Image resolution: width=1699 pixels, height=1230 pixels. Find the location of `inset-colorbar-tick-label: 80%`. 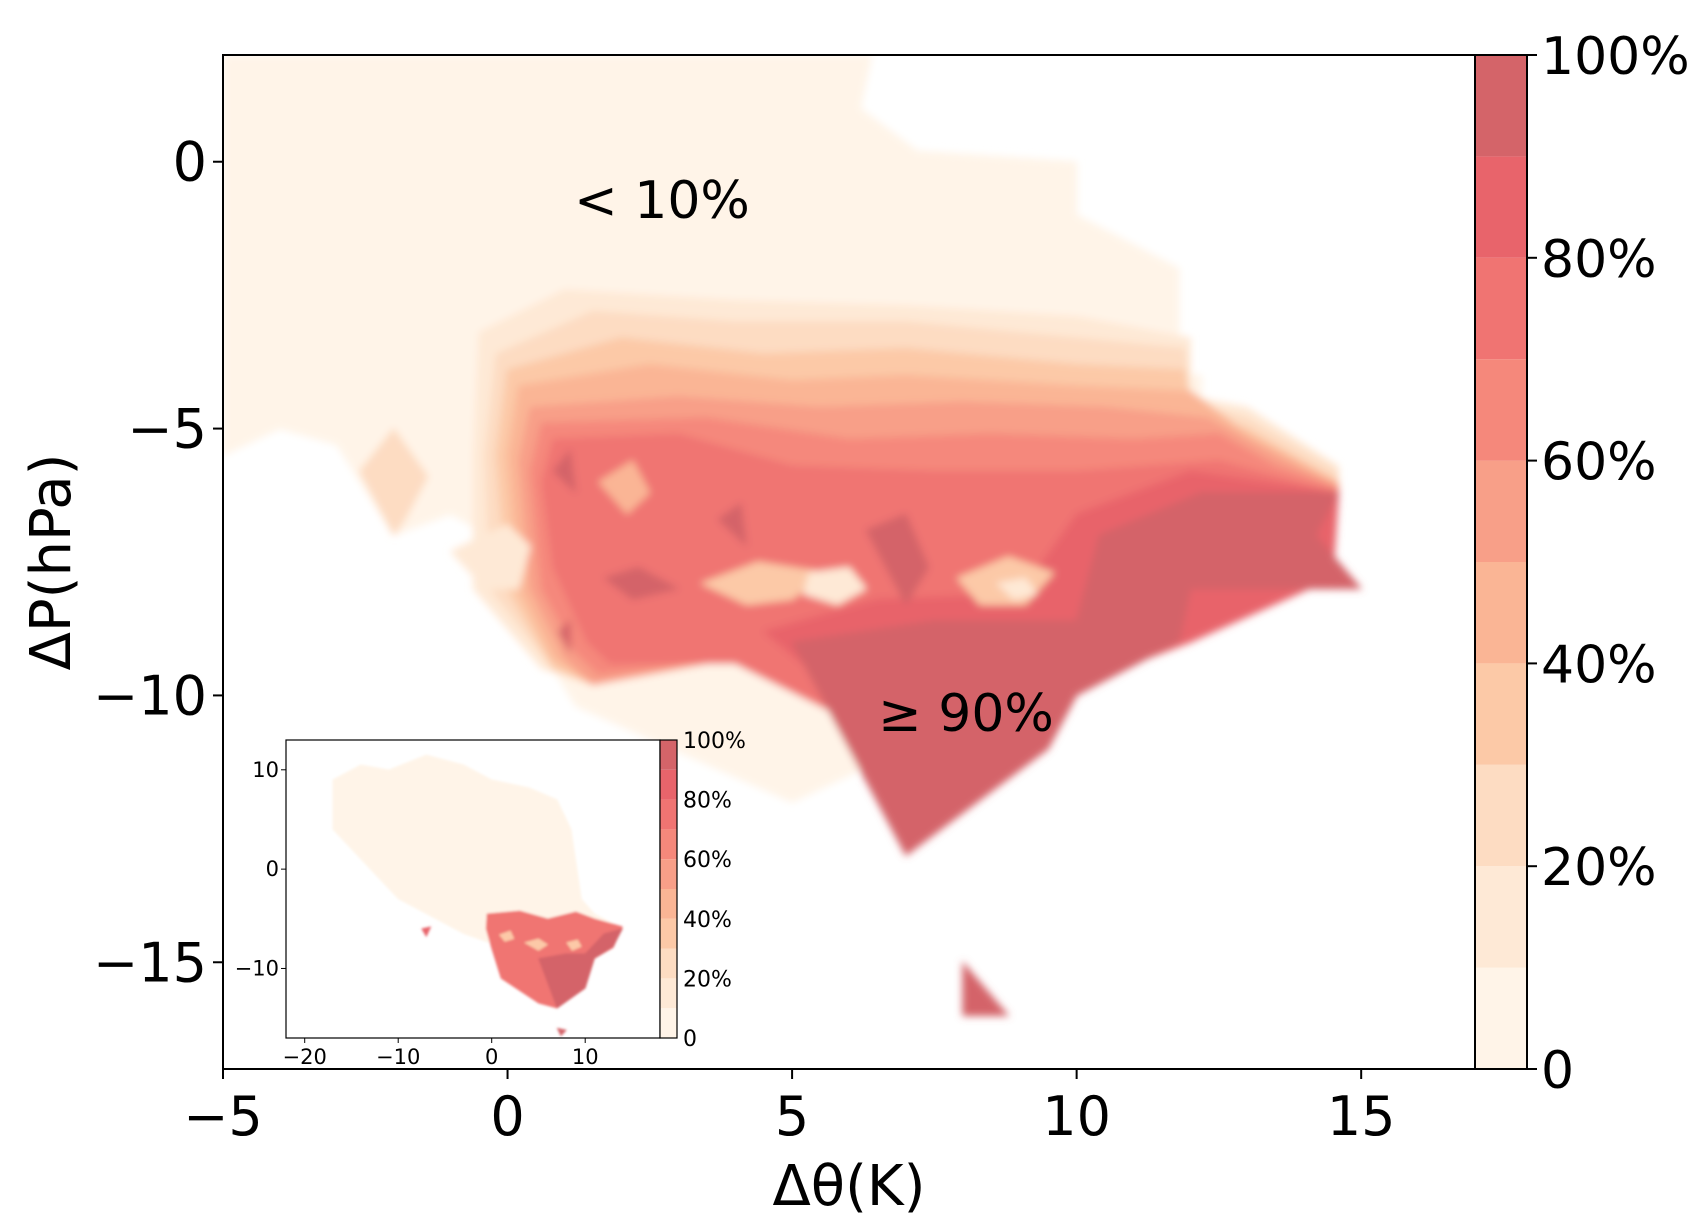

inset-colorbar-tick-label: 80% is located at coordinates (707, 801).